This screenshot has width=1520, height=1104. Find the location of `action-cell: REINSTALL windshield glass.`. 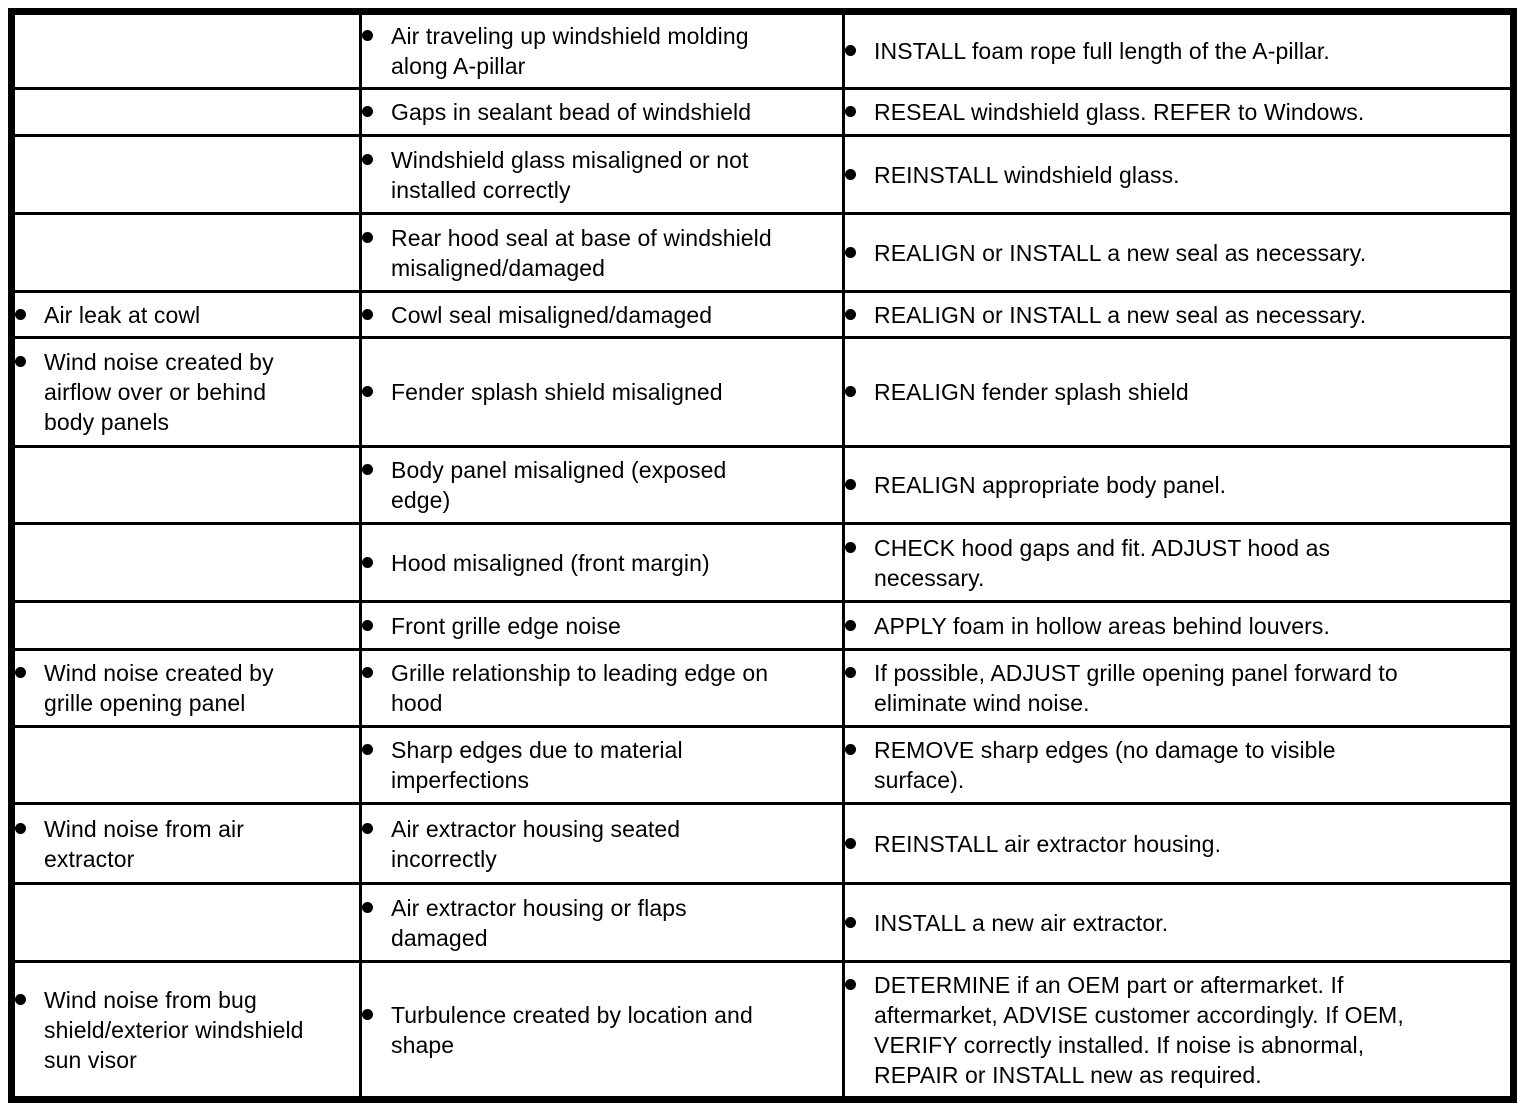

action-cell: REINSTALL windshield glass. is located at coordinates (1178, 174).